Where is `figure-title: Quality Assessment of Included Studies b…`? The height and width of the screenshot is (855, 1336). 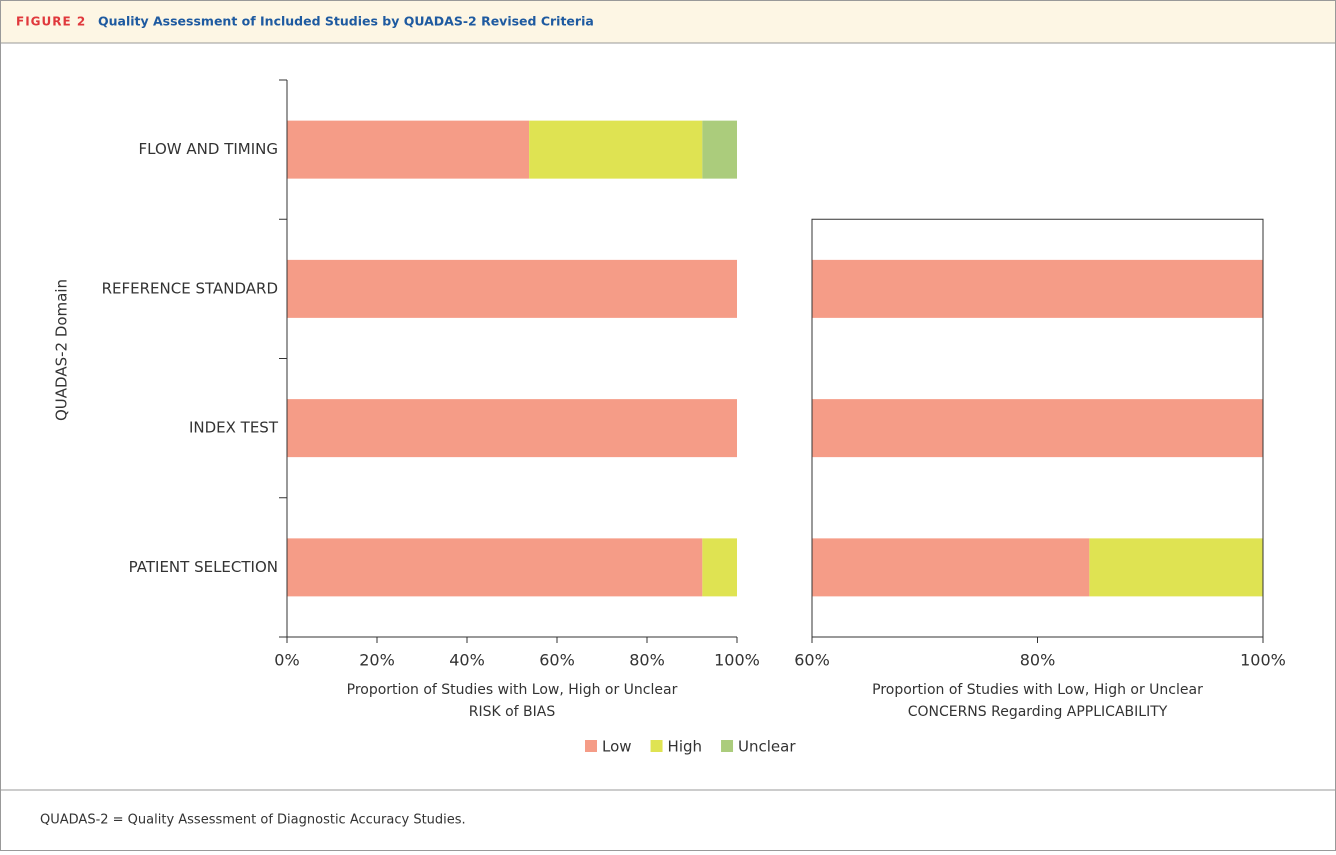 figure-title: Quality Assessment of Included Studies b… is located at coordinates (346, 21).